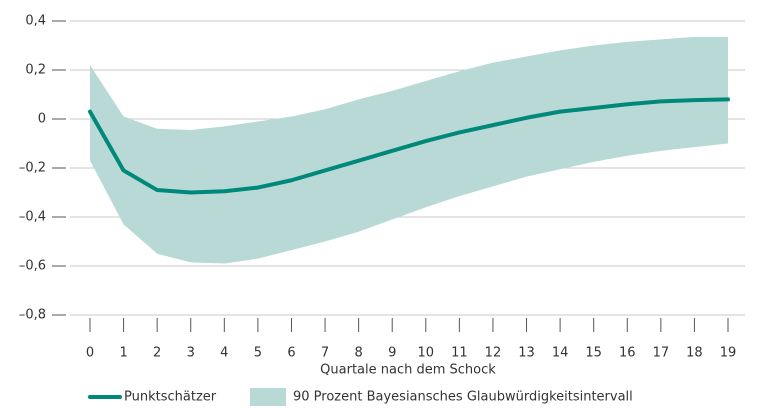  What do you see at coordinates (42, 119) in the screenshot?
I see `y-tick-label: 0` at bounding box center [42, 119].